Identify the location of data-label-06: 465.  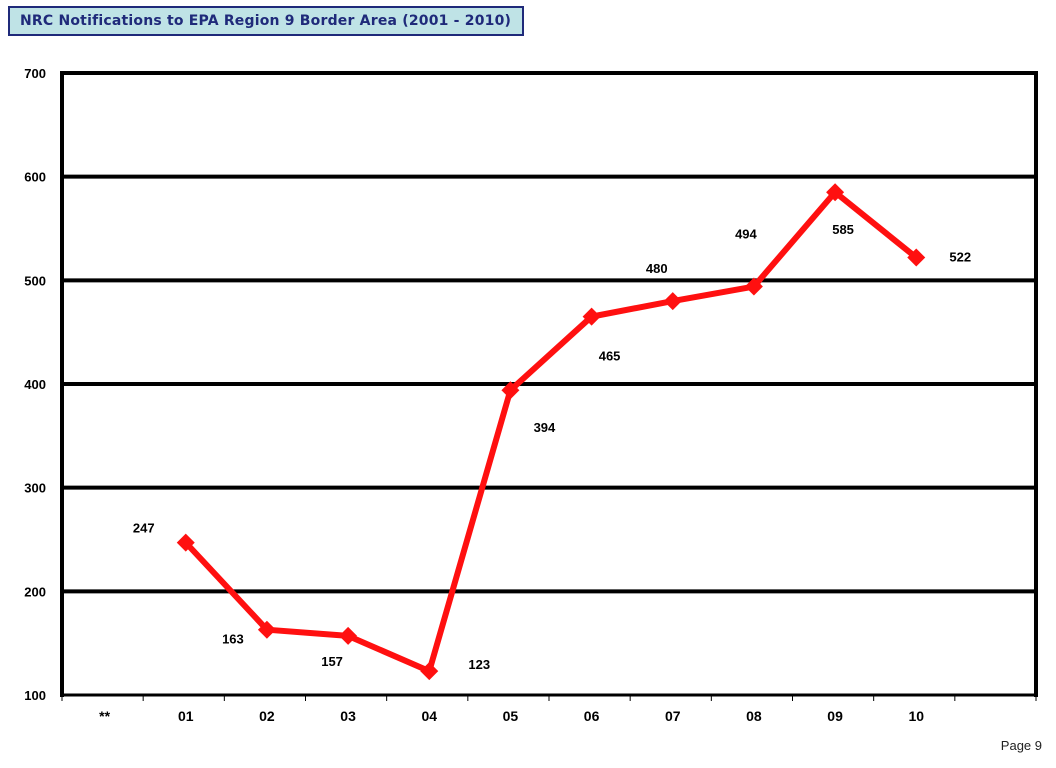
(610, 356).